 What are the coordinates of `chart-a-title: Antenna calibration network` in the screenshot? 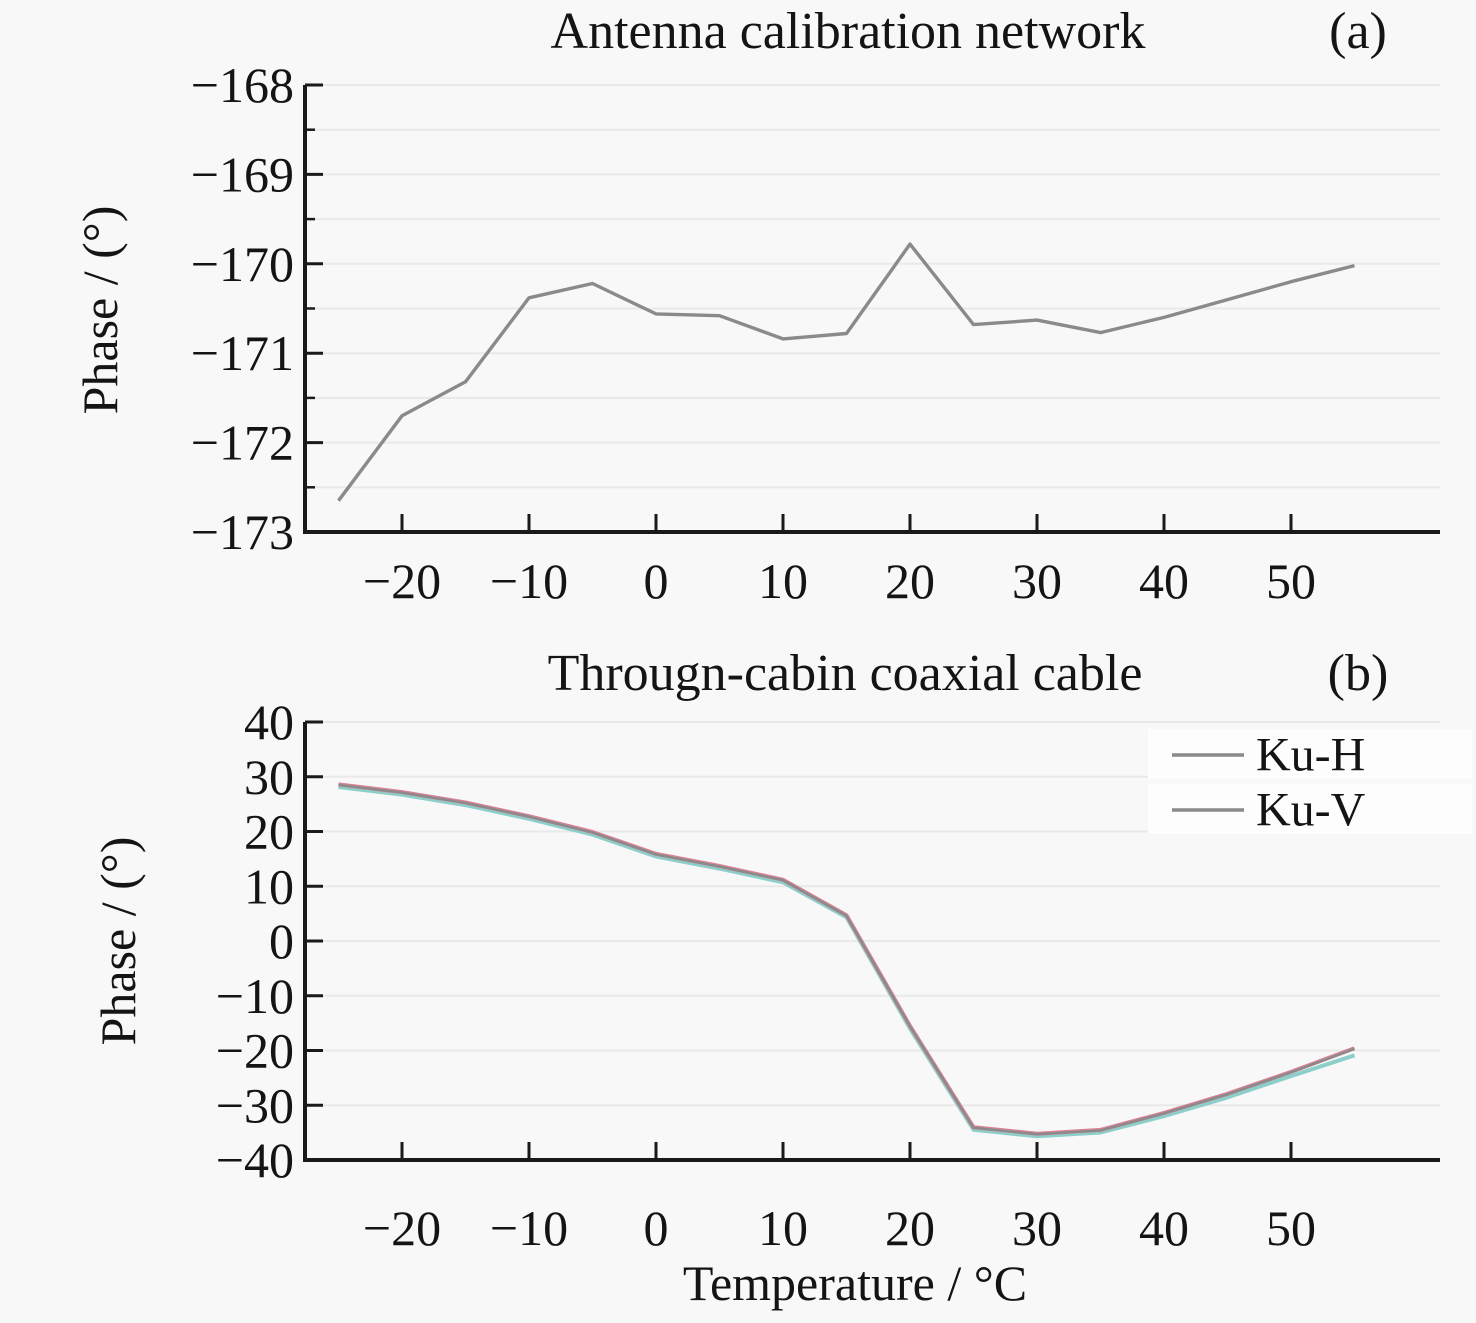 It's located at (848, 31).